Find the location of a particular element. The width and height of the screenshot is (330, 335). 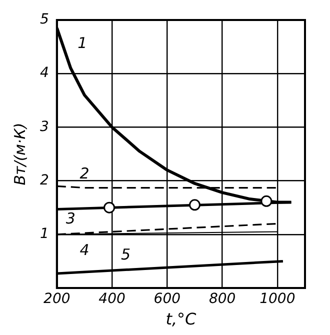

x-tick-label: 800 is located at coordinates (222, 299).